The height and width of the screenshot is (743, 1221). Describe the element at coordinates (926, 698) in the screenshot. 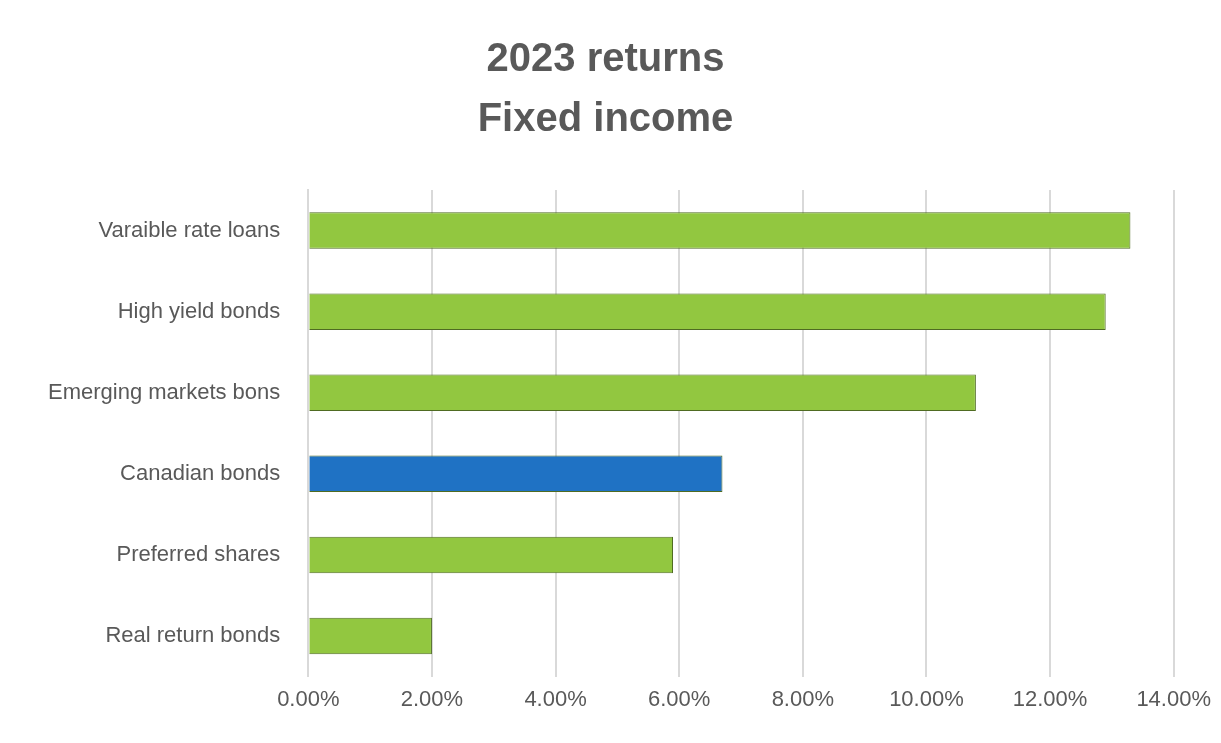

I see `x-tick-label: 10.00%` at that location.